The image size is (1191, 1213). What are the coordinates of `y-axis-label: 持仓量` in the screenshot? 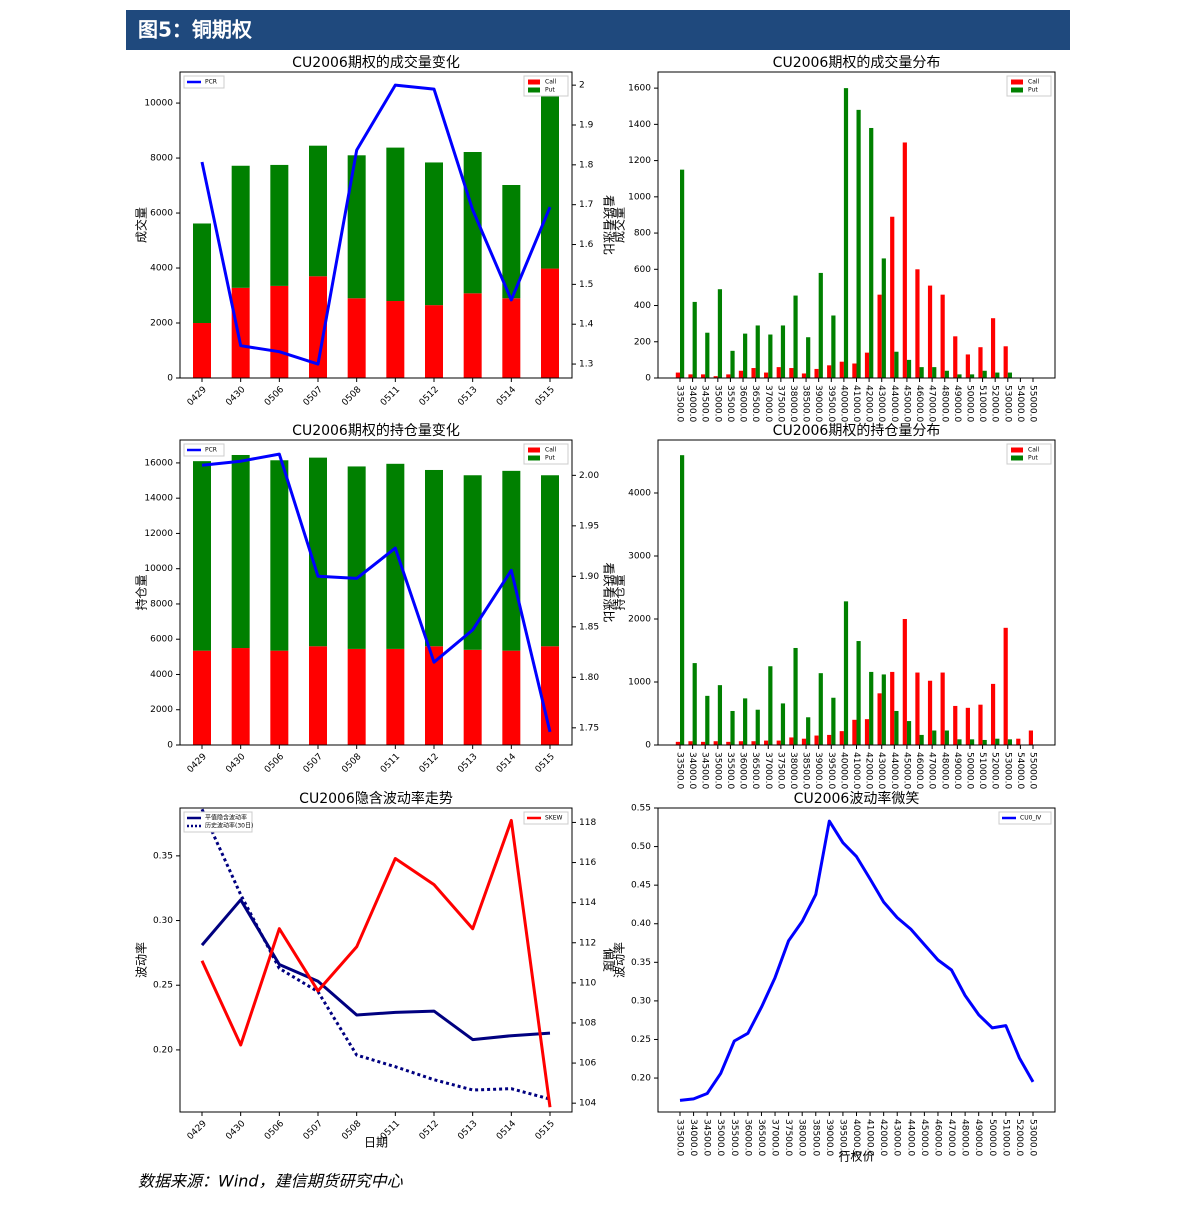 It's located at (619, 592).